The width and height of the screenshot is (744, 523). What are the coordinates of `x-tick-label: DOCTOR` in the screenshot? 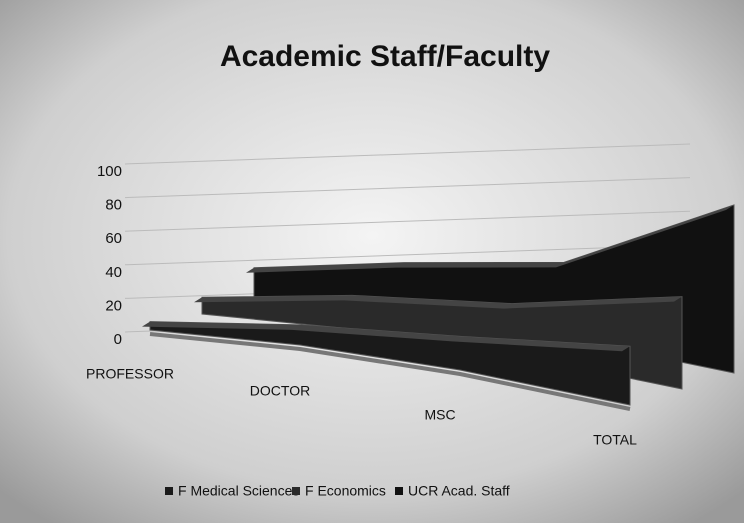 It's located at (280, 391).